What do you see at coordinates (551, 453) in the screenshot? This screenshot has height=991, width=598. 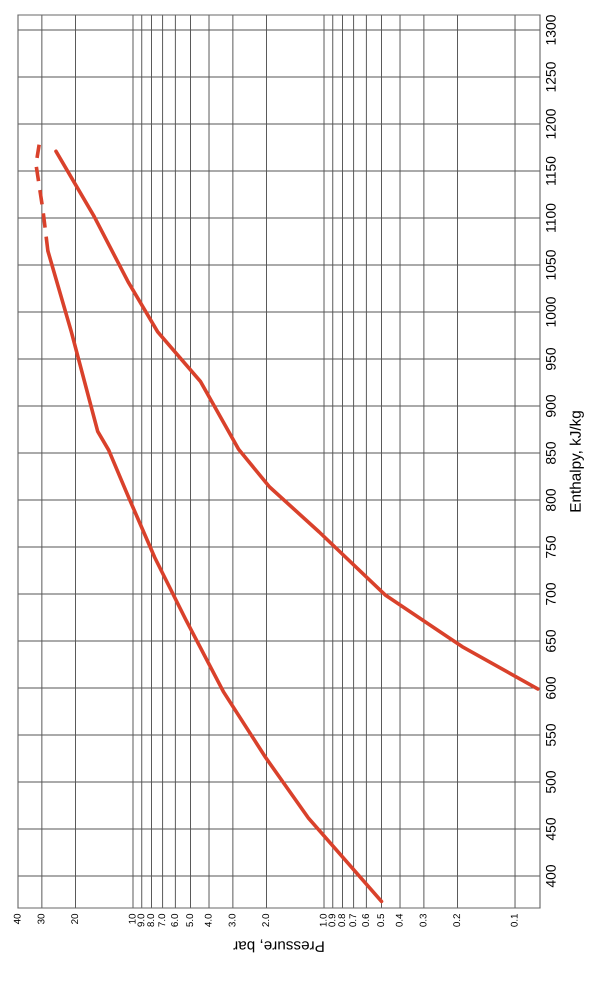 I see `y-tick-label: 850` at bounding box center [551, 453].